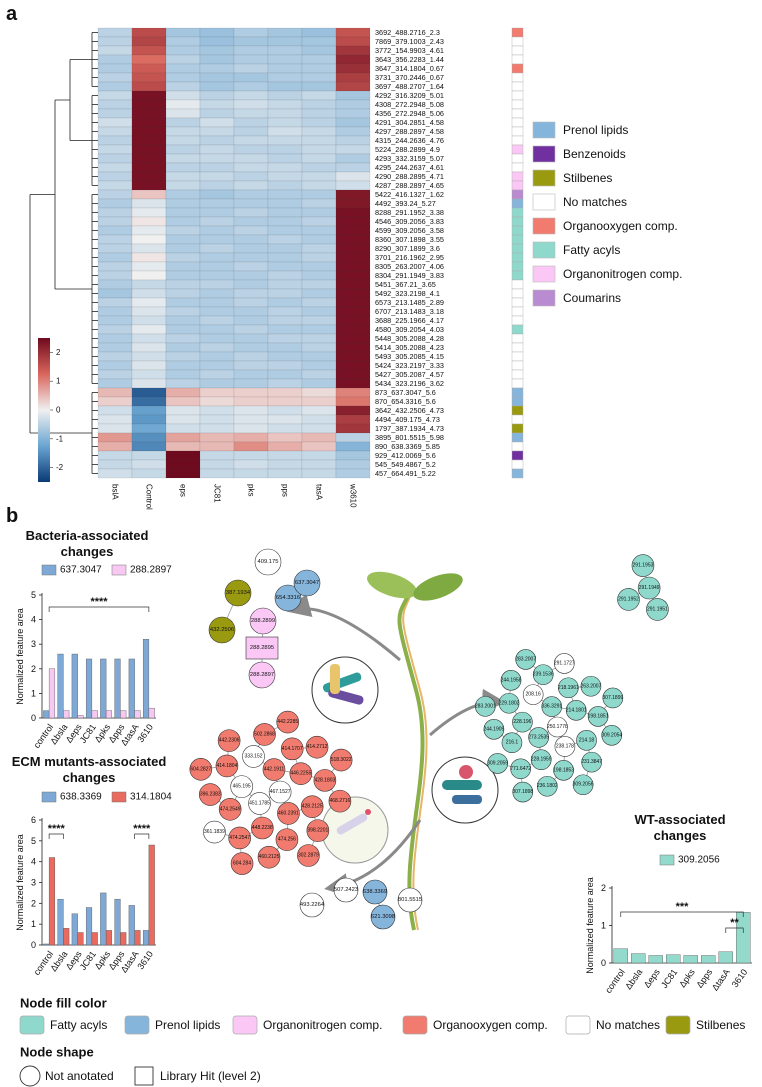 Image resolution: width=762 pixels, height=1087 pixels. What do you see at coordinates (603, 888) in the screenshot?
I see `y-tick-label: 2` at bounding box center [603, 888].